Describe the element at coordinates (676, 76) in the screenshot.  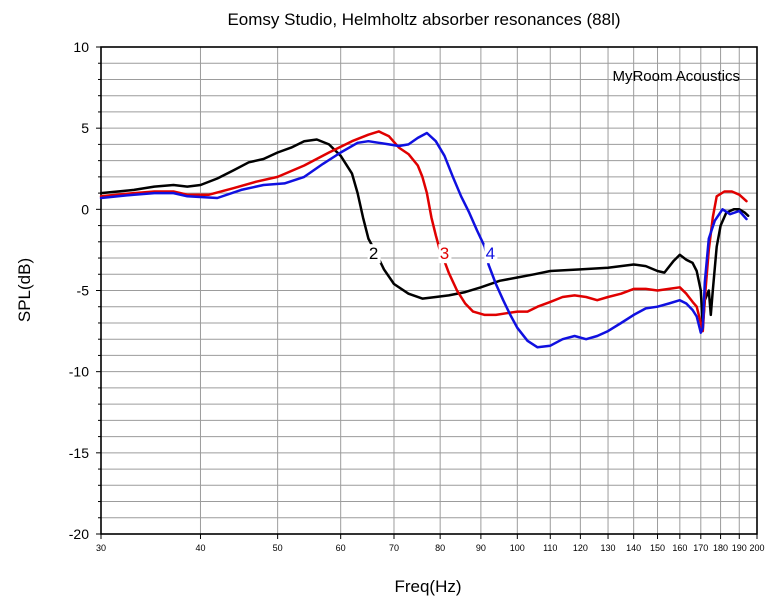
I see `watermark-label: MyRoom Acoustics` at that location.